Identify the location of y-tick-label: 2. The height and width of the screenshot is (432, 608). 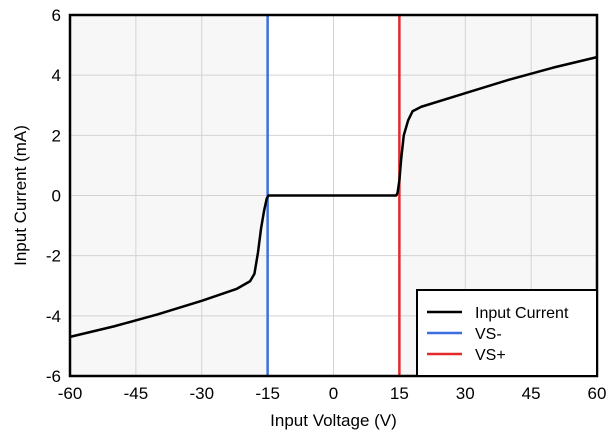
(56, 135).